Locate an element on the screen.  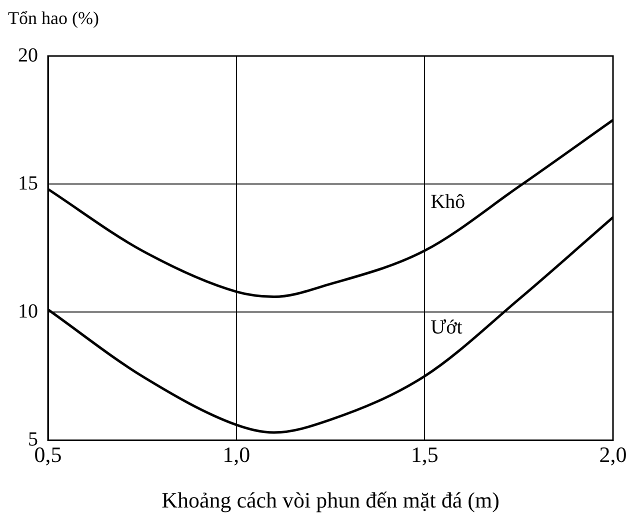
x-axis-title: Khoảng cách vòi phun đến mặt đá (m) is located at coordinates (331, 500).